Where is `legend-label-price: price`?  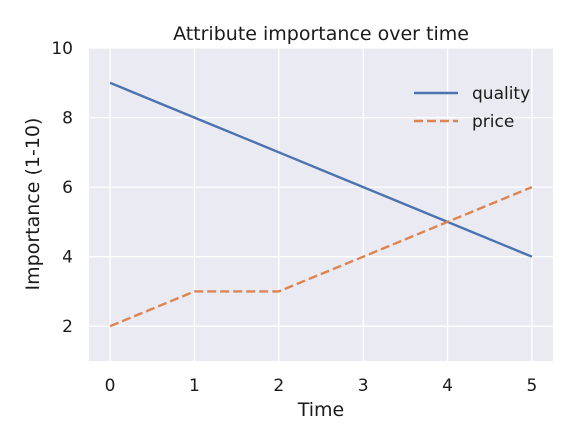 legend-label-price: price is located at coordinates (493, 122).